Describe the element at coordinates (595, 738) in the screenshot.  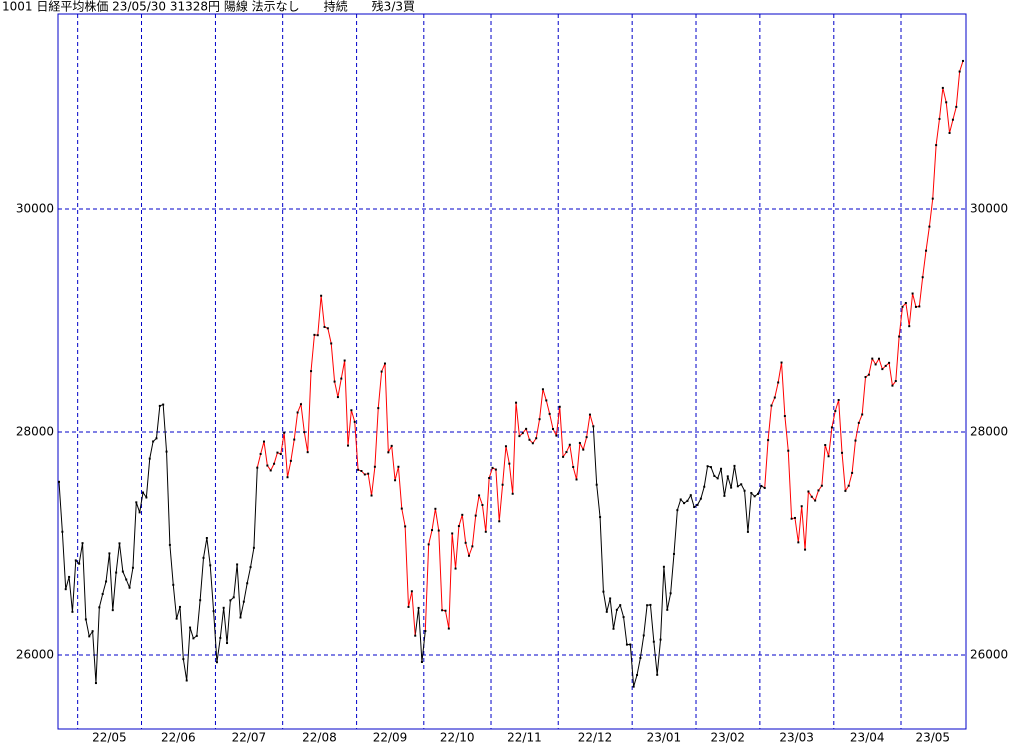
I see `x-tick-label: 22/12` at that location.